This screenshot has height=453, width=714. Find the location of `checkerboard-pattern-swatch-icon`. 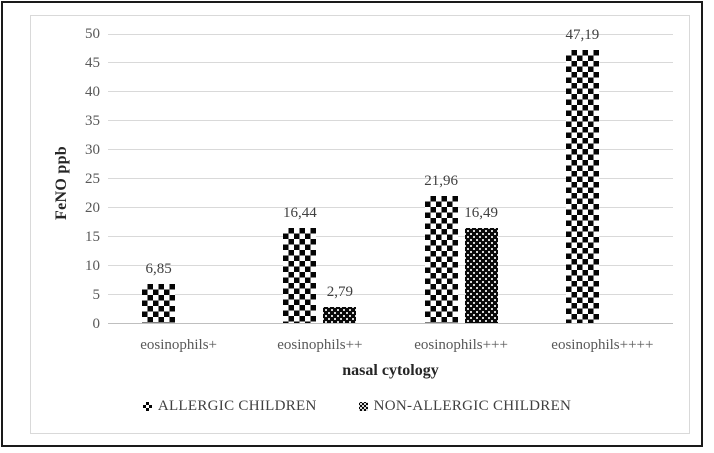

checkerboard-pattern-swatch-icon is located at coordinates (147, 406).